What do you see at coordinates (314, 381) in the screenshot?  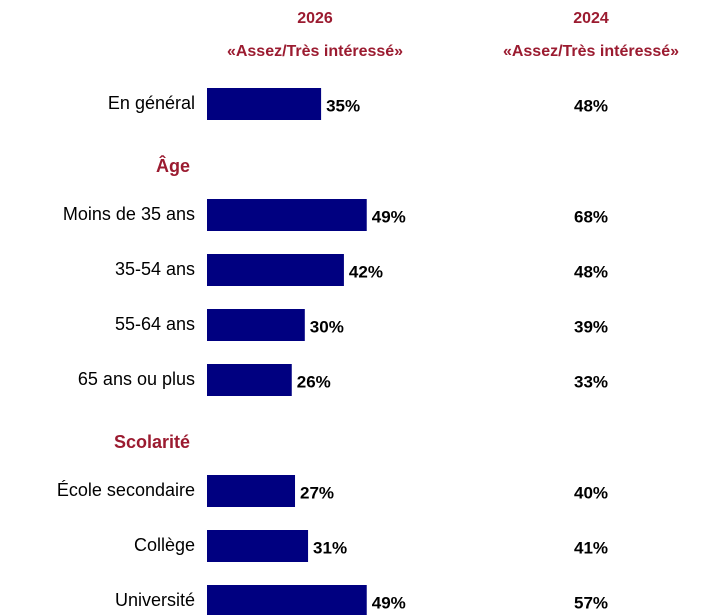 I see `bar-label: 26%` at bounding box center [314, 381].